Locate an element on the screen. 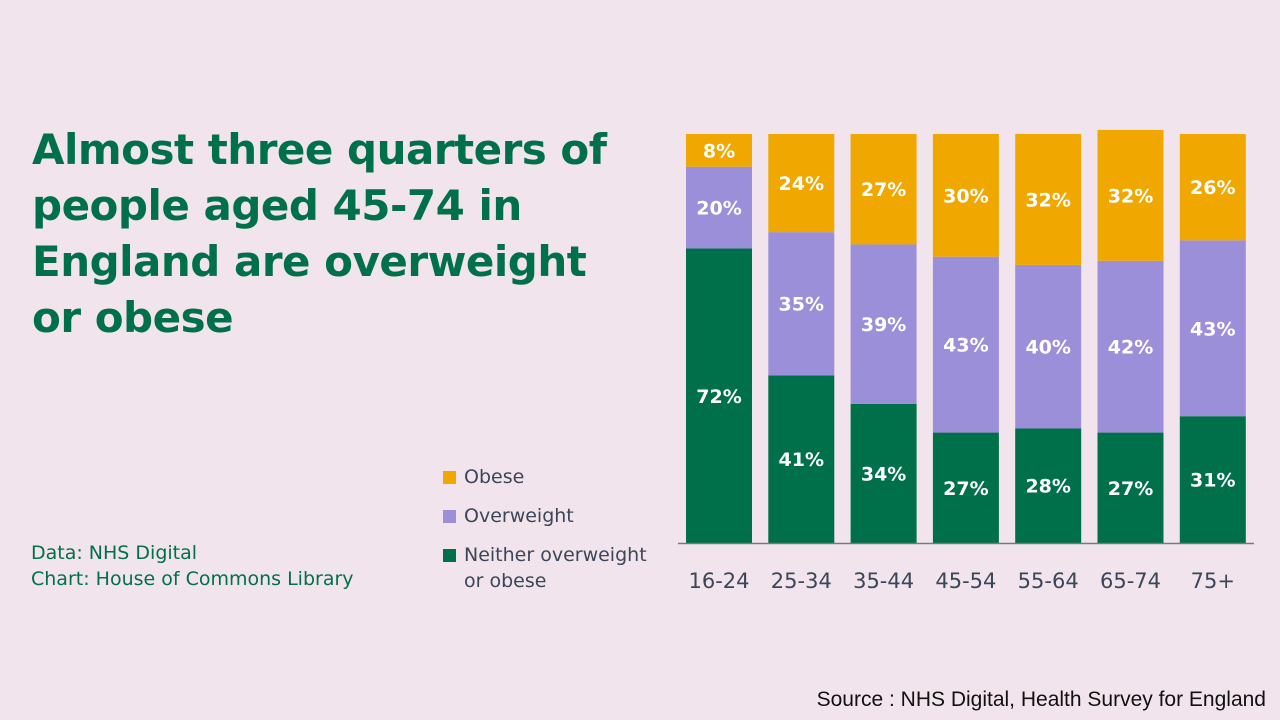  data-label-obese-16-24: 8% is located at coordinates (719, 151).